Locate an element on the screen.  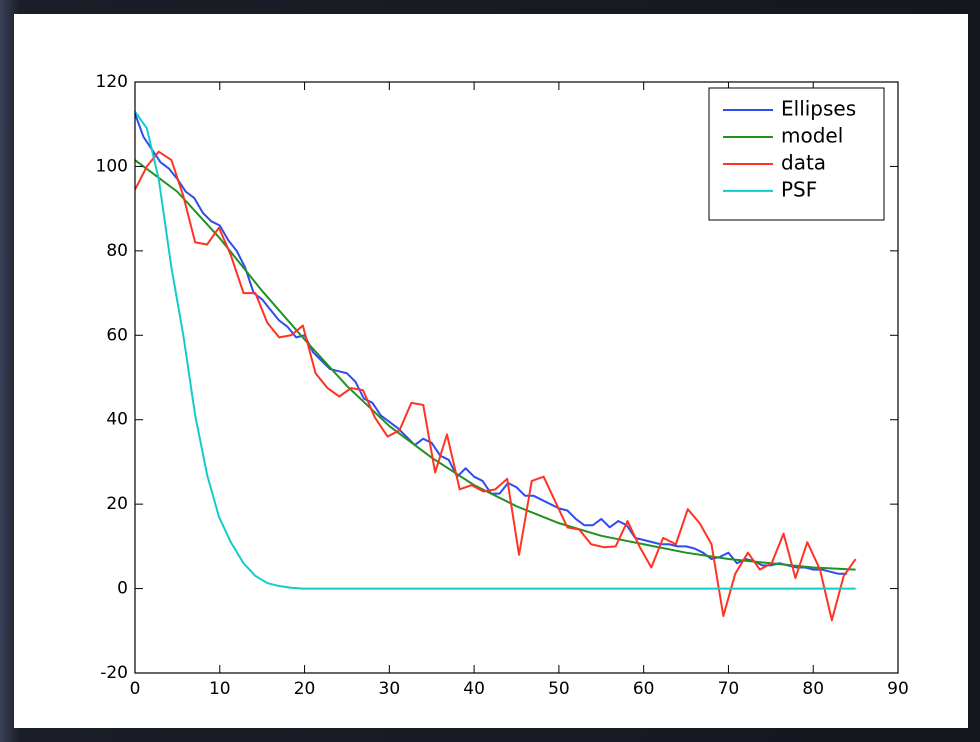
y-tick-label: 100 is located at coordinates (112, 166).